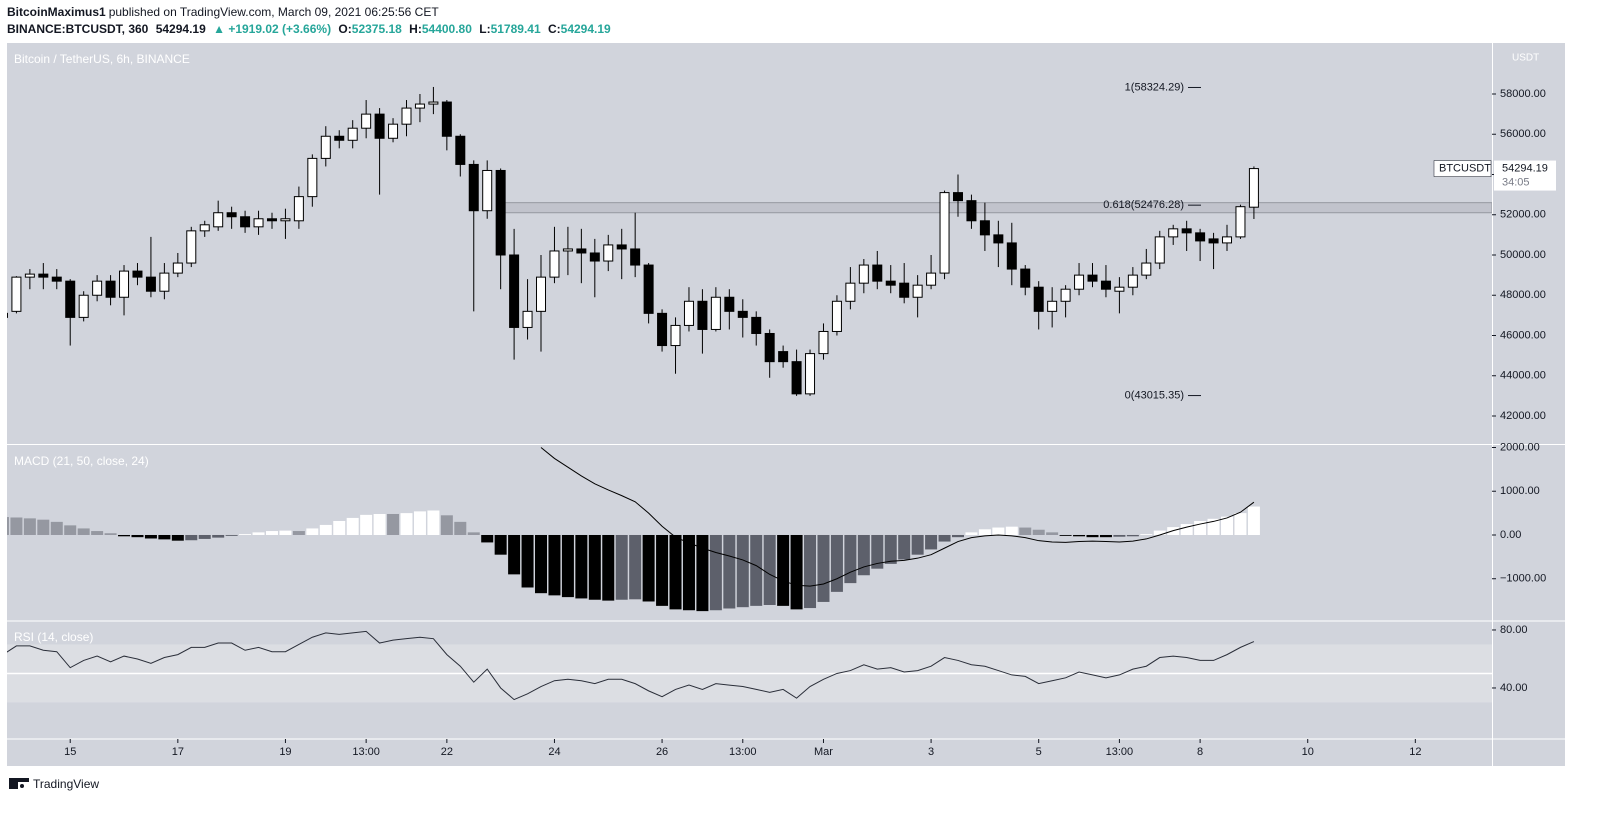 This screenshot has height=819, width=1599. I want to click on y-tick-label: 58000.00, so click(1523, 94).